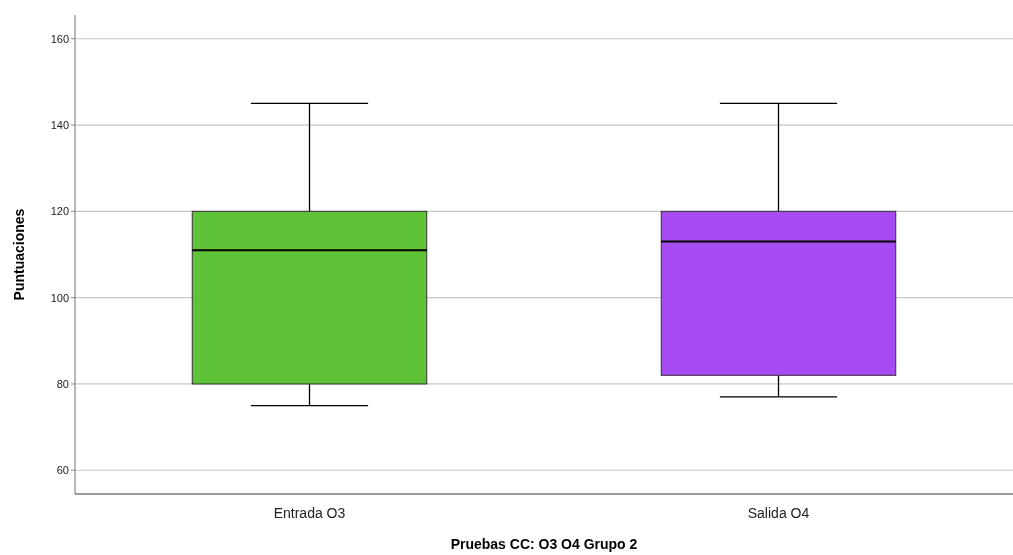  Describe the element at coordinates (59, 297) in the screenshot. I see `y-tick-label: 100` at that location.